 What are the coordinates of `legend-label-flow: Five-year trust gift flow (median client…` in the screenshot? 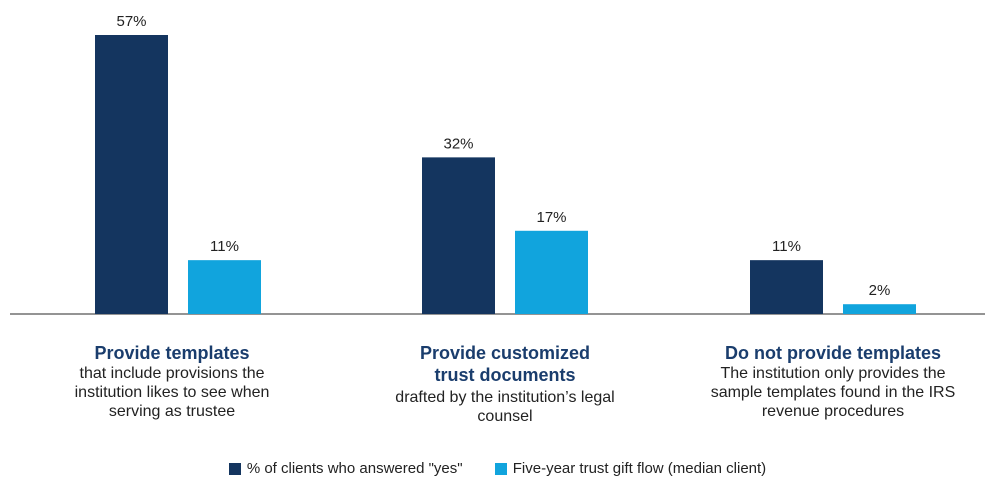 It's located at (639, 468).